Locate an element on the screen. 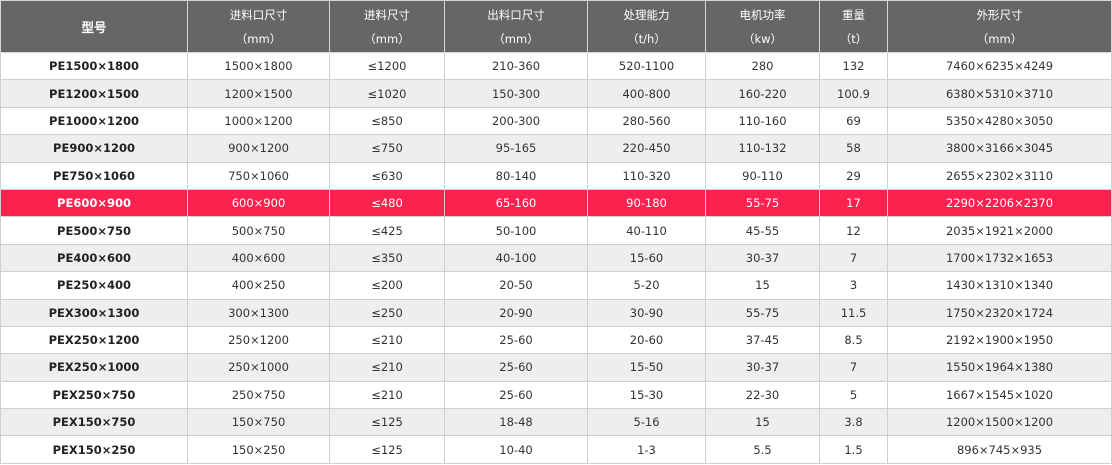 This screenshot has height=465, width=1112. header-title: 出料口尺寸 is located at coordinates (516, 14).